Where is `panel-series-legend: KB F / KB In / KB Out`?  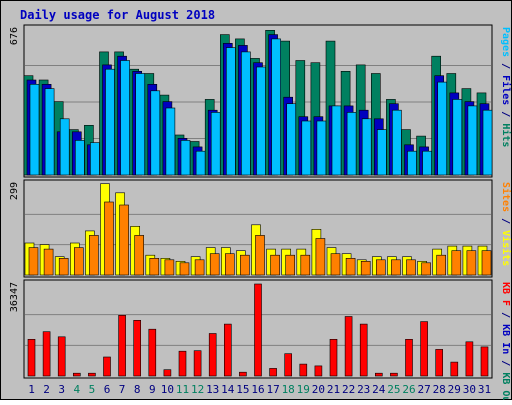 panel-series-legend: KB F / KB In / KB Out is located at coordinates (505, 341).